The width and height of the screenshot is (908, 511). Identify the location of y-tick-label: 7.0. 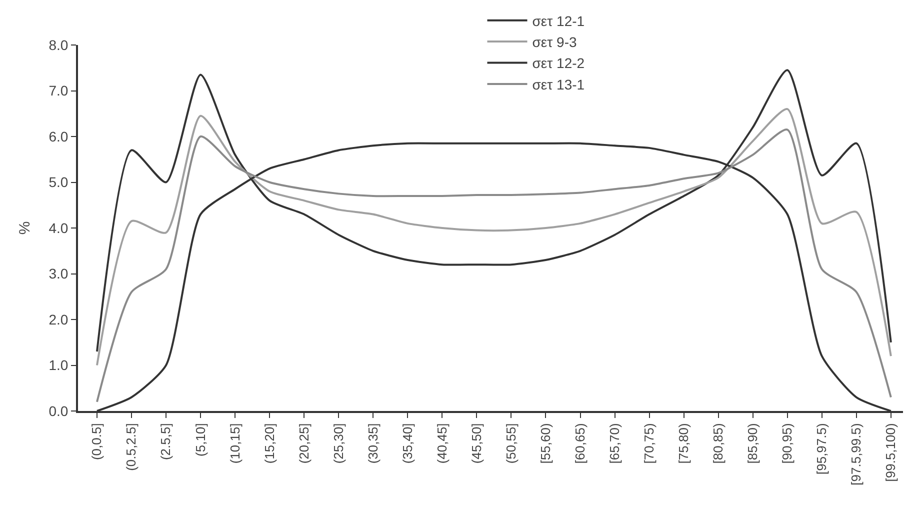
(58, 90).